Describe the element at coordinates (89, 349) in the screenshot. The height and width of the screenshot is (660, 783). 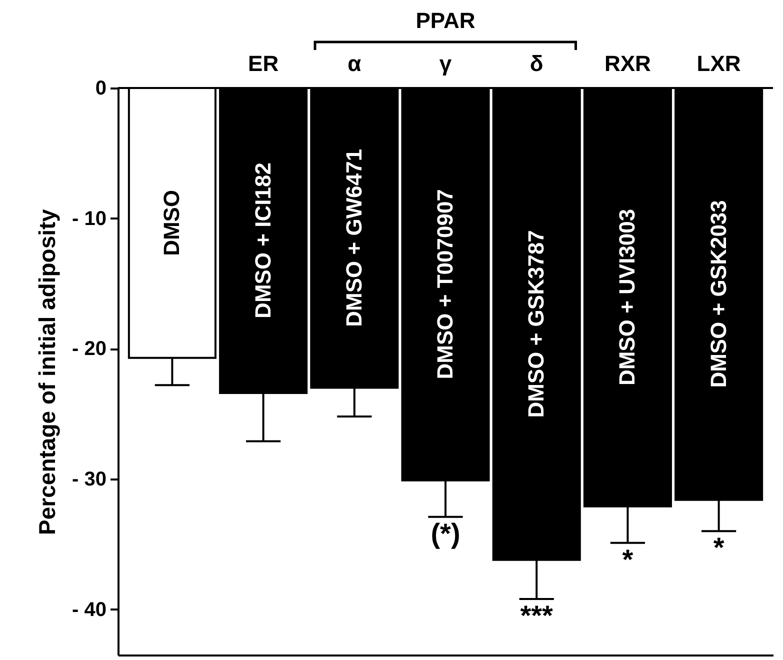
I see `y-tick-label: - 20` at that location.